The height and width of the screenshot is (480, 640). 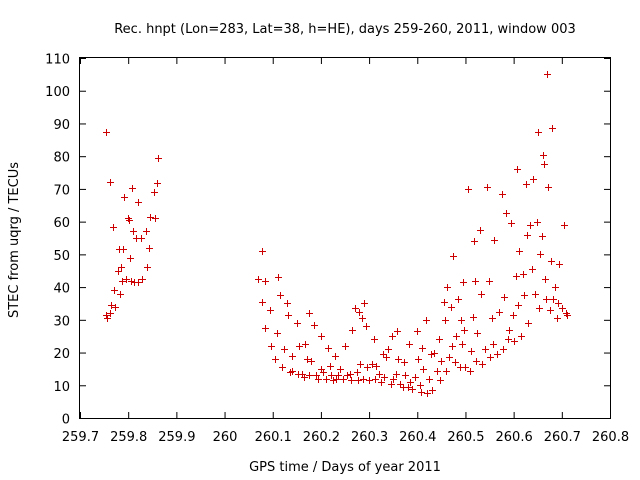 What do you see at coordinates (61, 158) in the screenshot?
I see `y-tick-label: 80` at bounding box center [61, 158].